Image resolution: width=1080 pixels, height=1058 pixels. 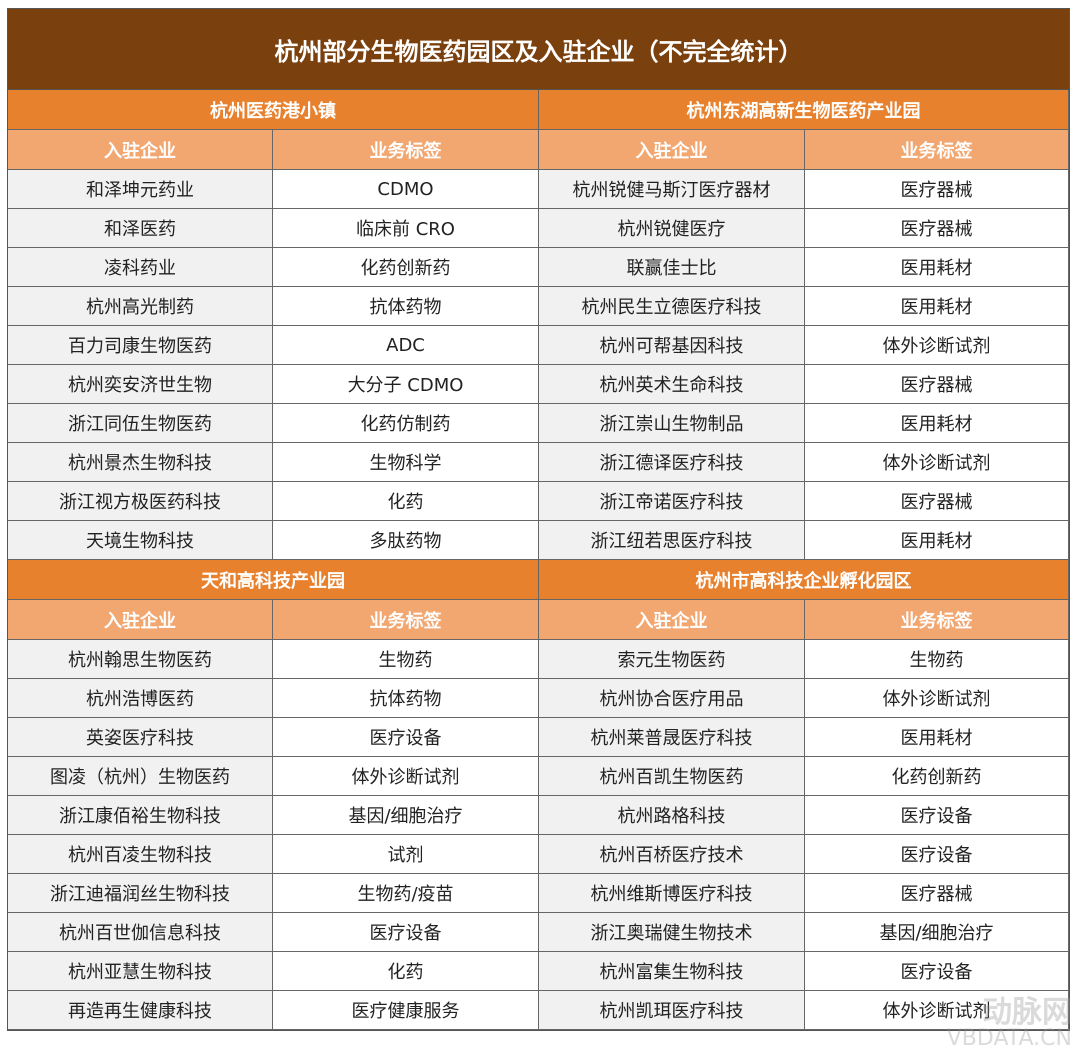 I want to click on company-cell: 索元生物医药, so click(x=672, y=659).